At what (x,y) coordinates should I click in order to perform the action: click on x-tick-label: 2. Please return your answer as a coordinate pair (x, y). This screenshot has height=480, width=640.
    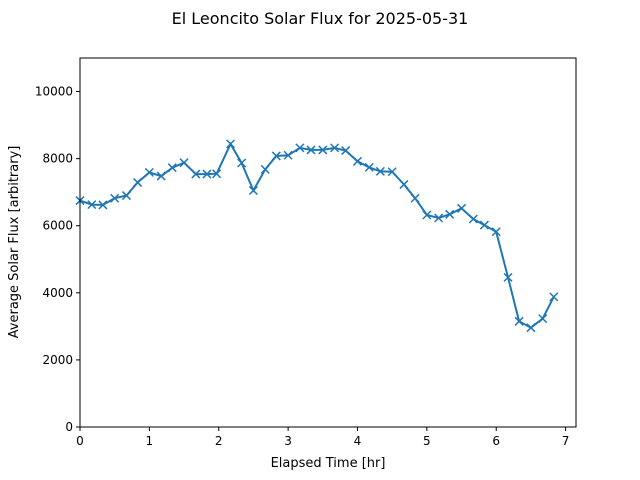
    Looking at the image, I should click on (219, 441).